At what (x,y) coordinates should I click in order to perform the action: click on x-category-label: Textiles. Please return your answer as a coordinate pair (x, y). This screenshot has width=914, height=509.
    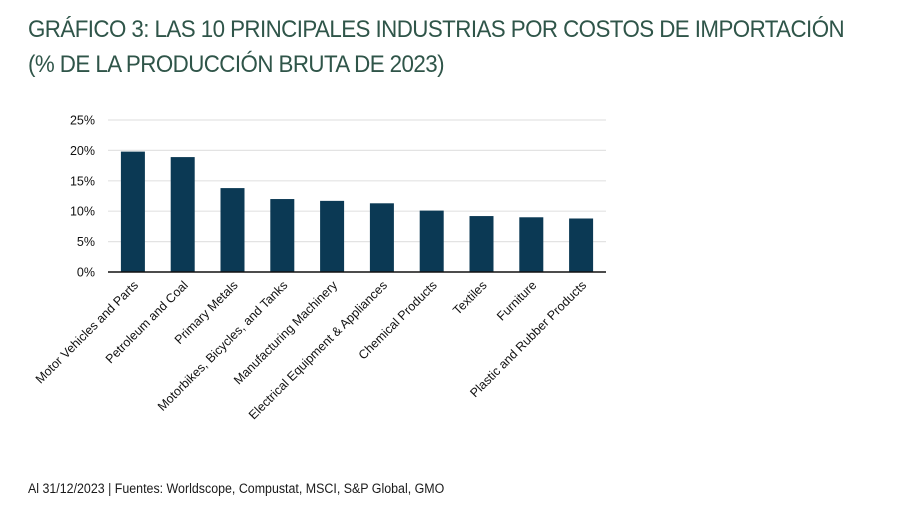
    Looking at the image, I should click on (469, 297).